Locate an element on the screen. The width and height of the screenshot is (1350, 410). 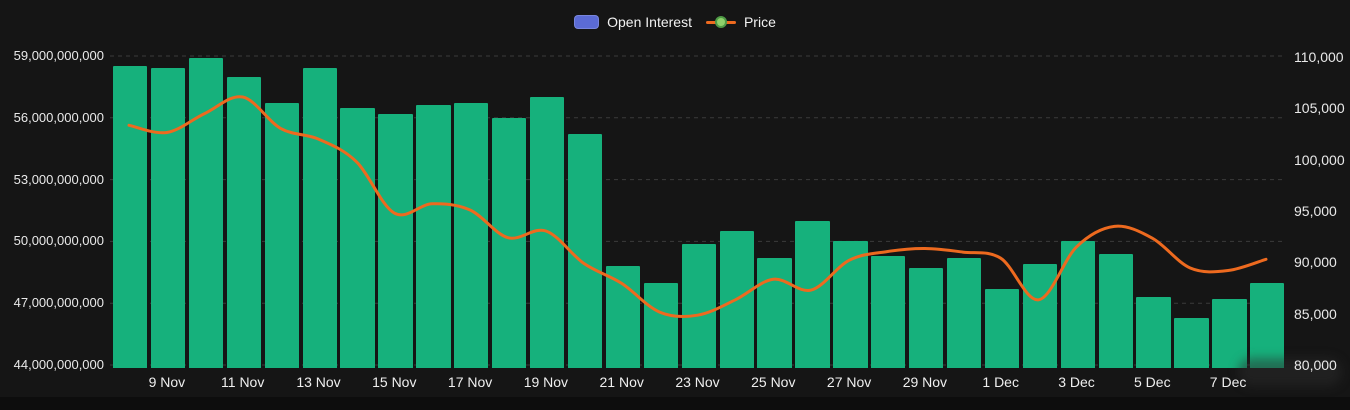
bar-4-dec is located at coordinates (1115, 310).